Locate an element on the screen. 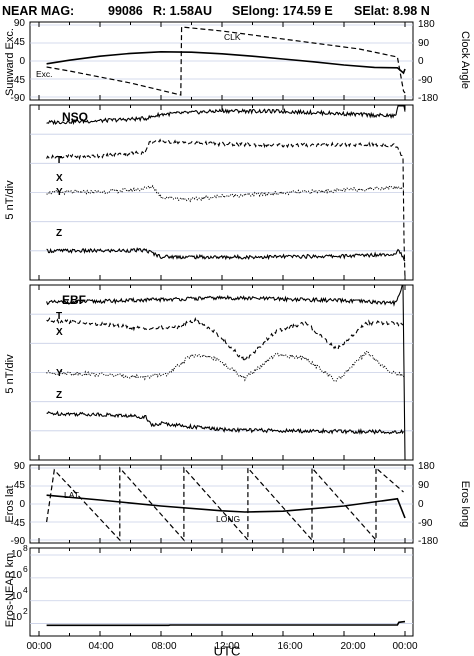 This screenshot has width=474, height=656. clock-ytick: 90 is located at coordinates (424, 43).